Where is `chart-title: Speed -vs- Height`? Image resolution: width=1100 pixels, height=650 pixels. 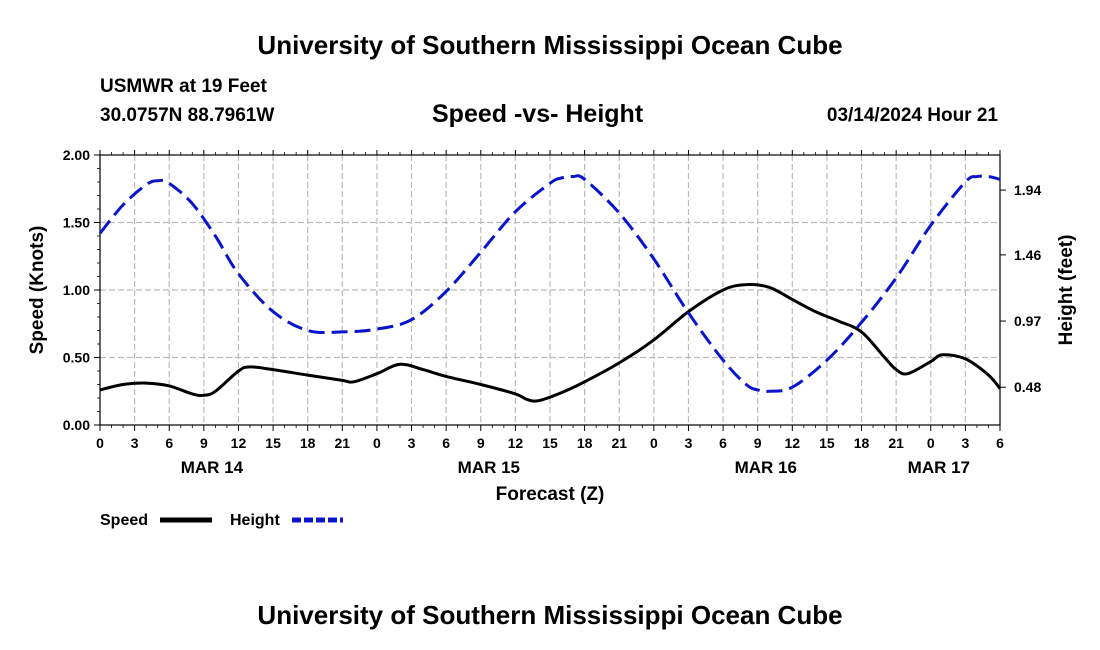
chart-title: Speed -vs- Height is located at coordinates (538, 114).